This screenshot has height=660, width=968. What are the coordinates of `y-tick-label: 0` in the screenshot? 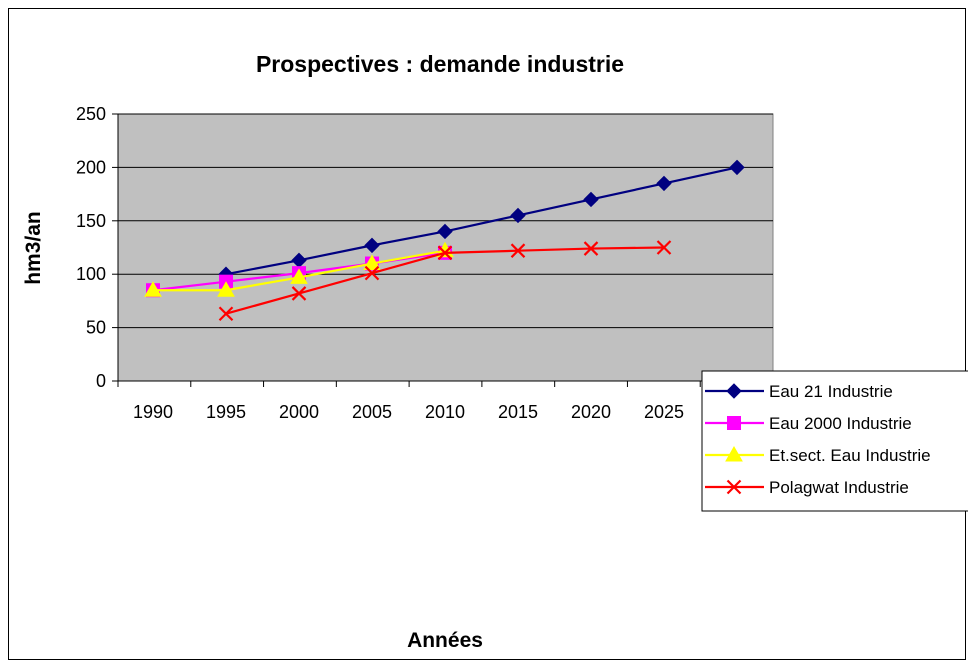 It's located at (101, 381).